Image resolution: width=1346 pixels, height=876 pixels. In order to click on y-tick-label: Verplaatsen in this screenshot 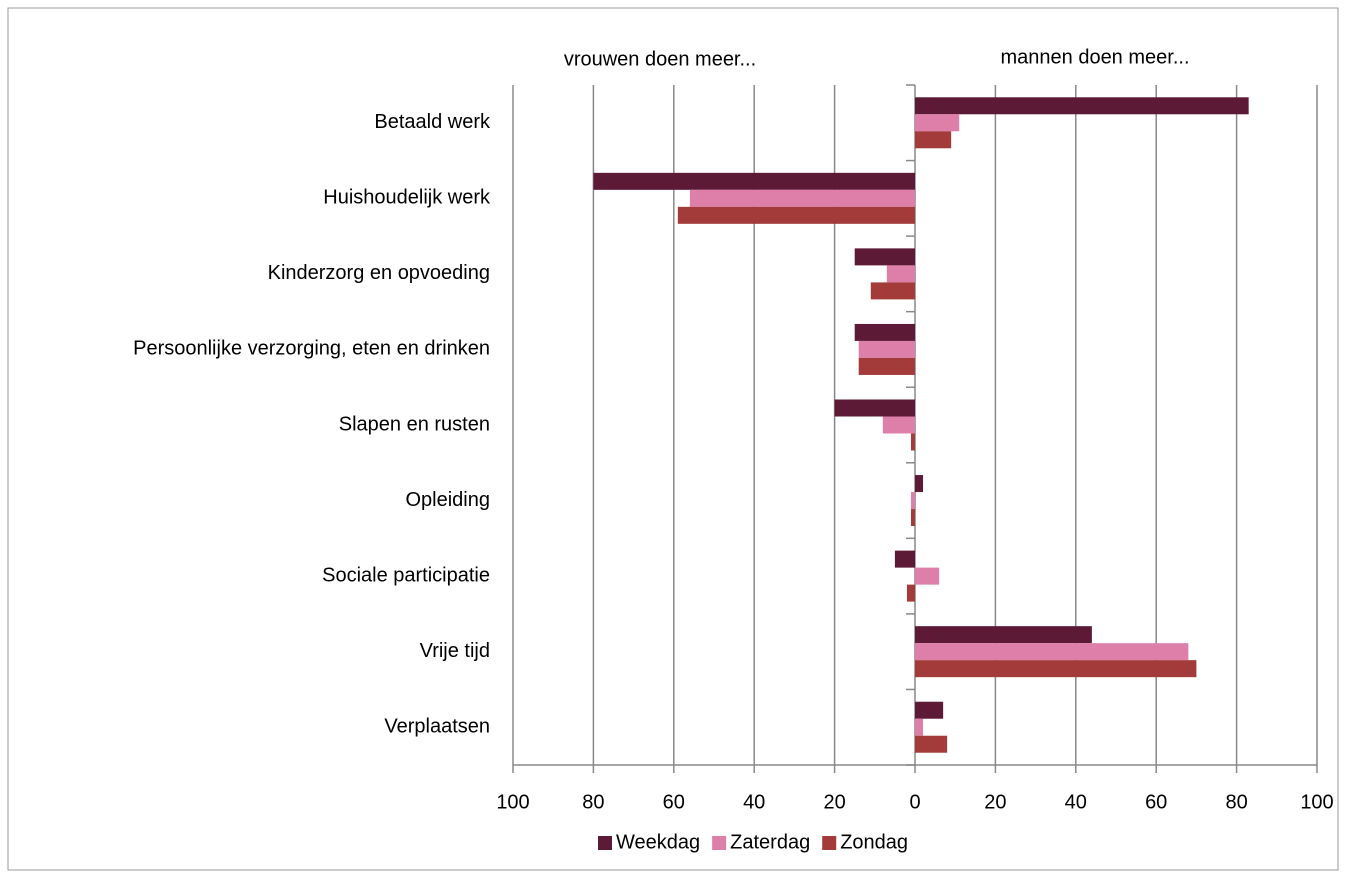, I will do `click(437, 727)`.